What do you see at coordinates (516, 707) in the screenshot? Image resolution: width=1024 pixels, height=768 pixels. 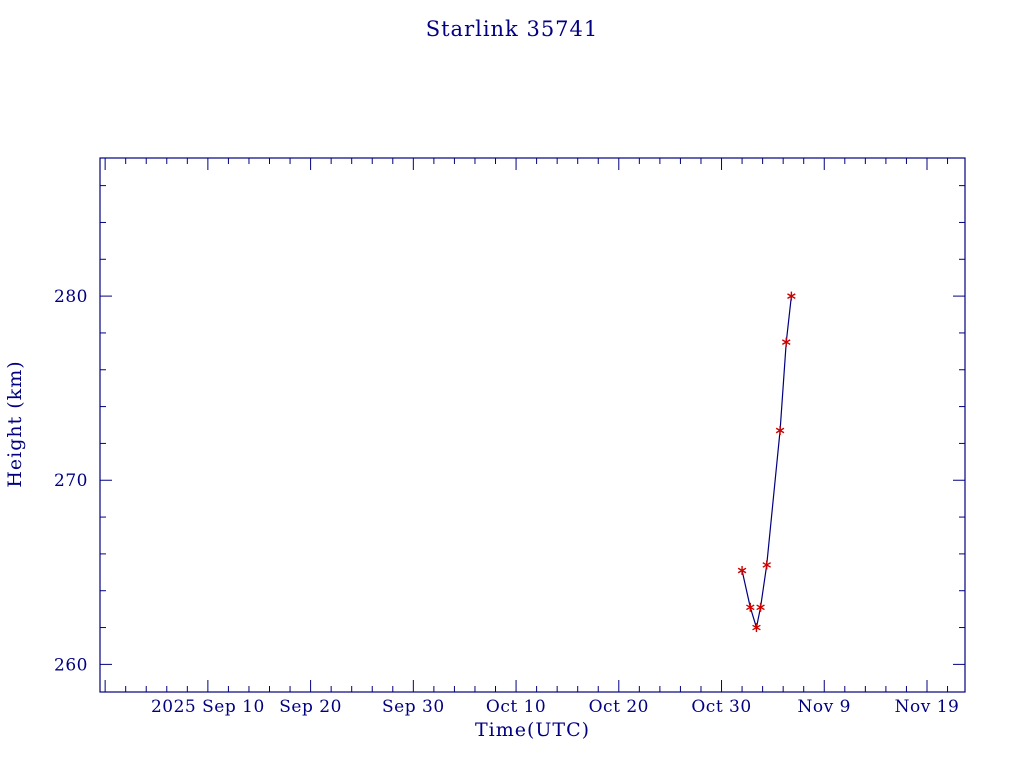 I see `x-tick-label: Oct 10` at bounding box center [516, 707].